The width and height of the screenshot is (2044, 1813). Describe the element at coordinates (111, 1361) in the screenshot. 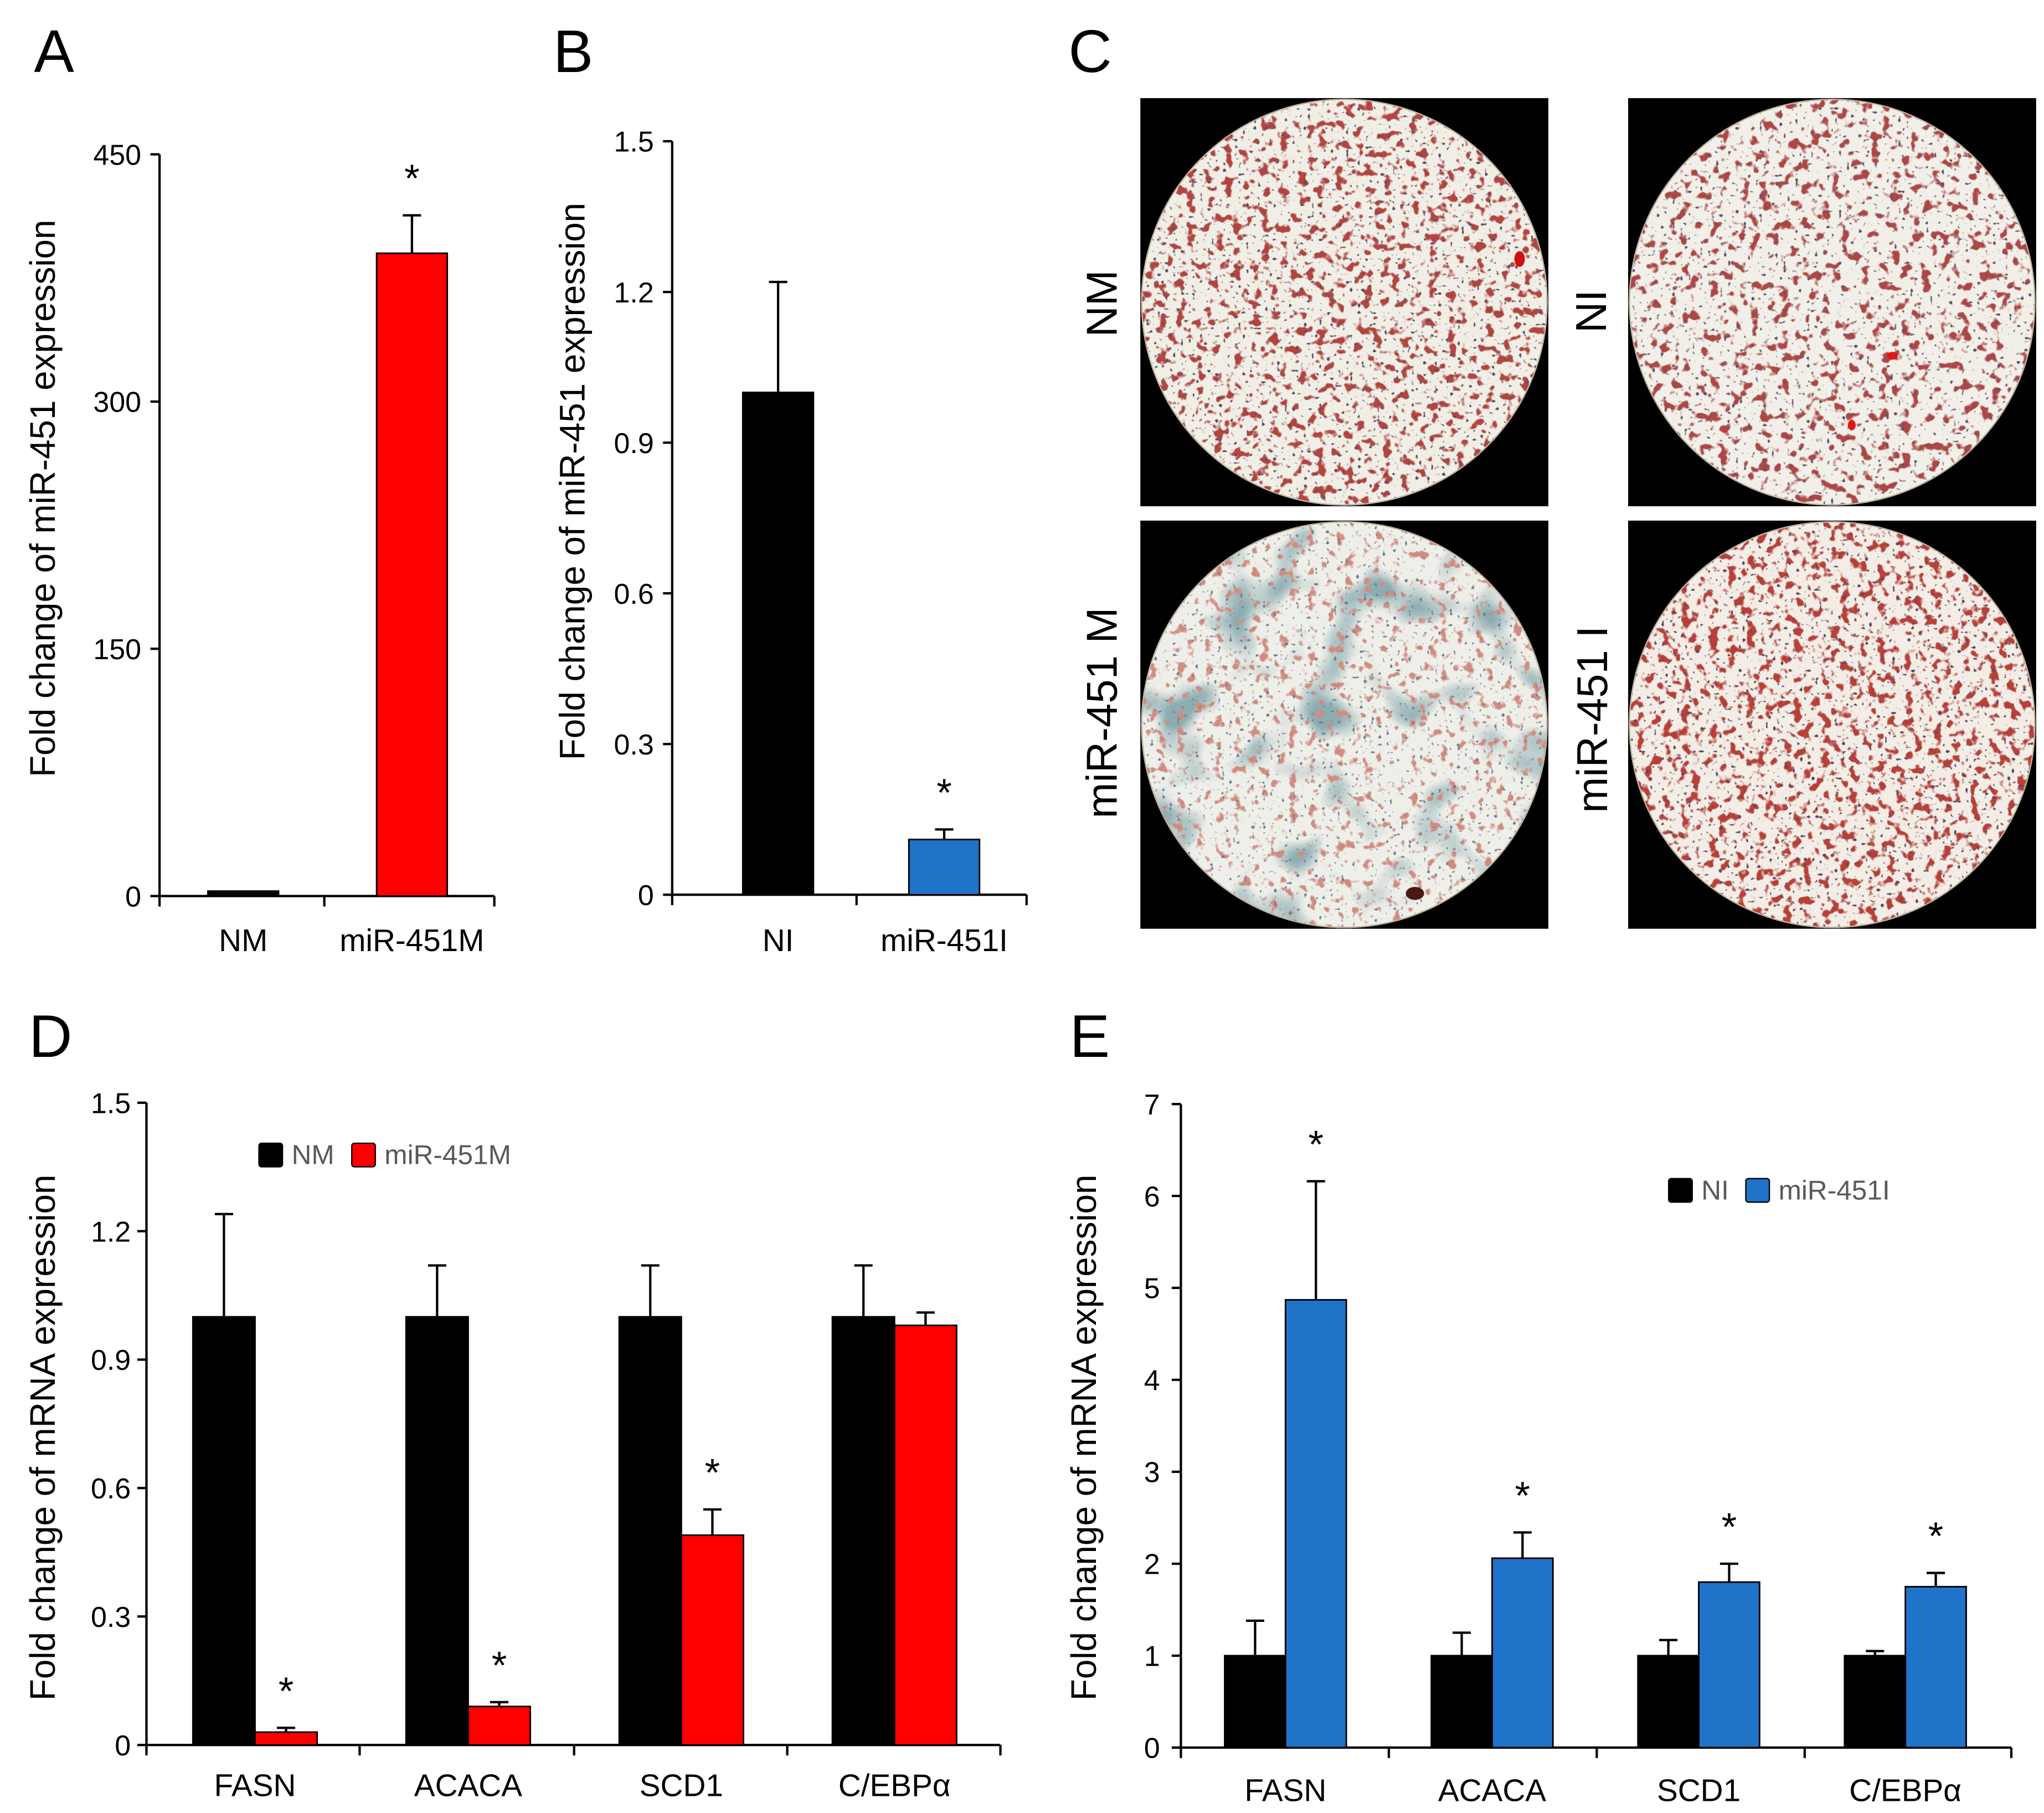

I see `y-tick-label-d: 0.9` at that location.